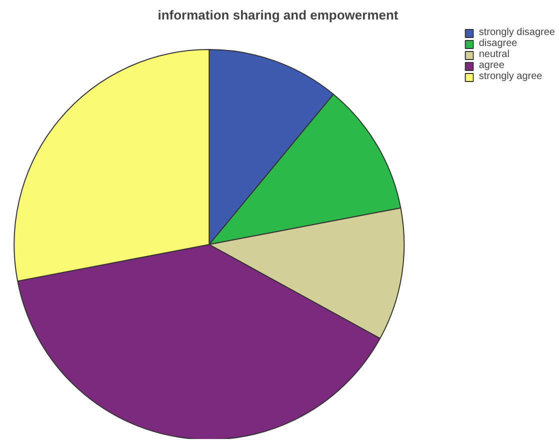  Describe the element at coordinates (510, 76) in the screenshot. I see `legend-label: strongly agree` at that location.